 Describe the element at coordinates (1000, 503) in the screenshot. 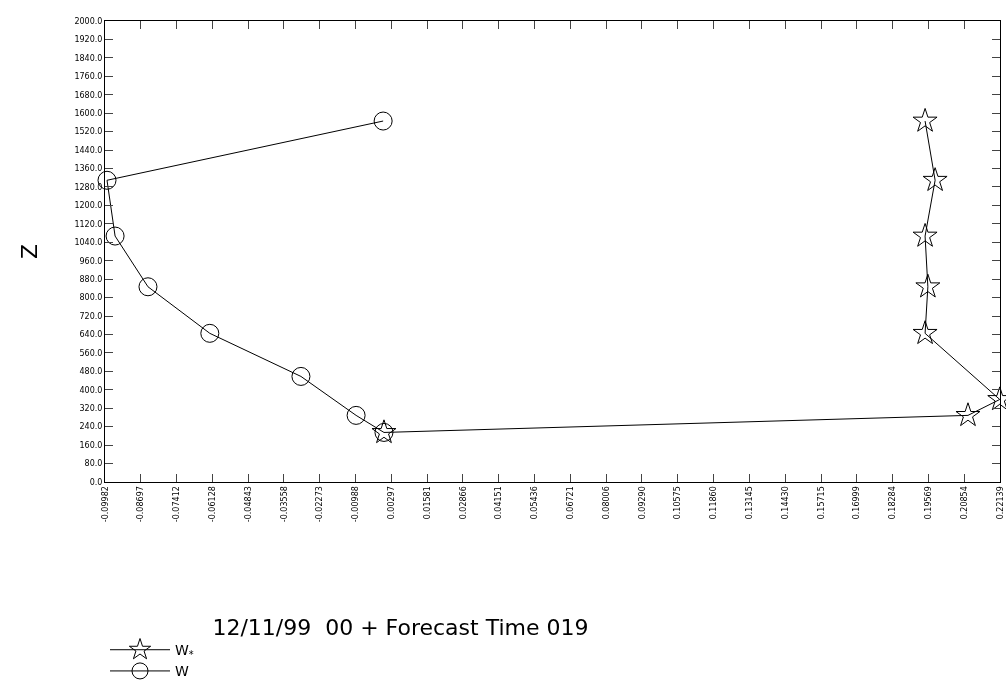

I see `x-tick-label: 0.22139` at that location.